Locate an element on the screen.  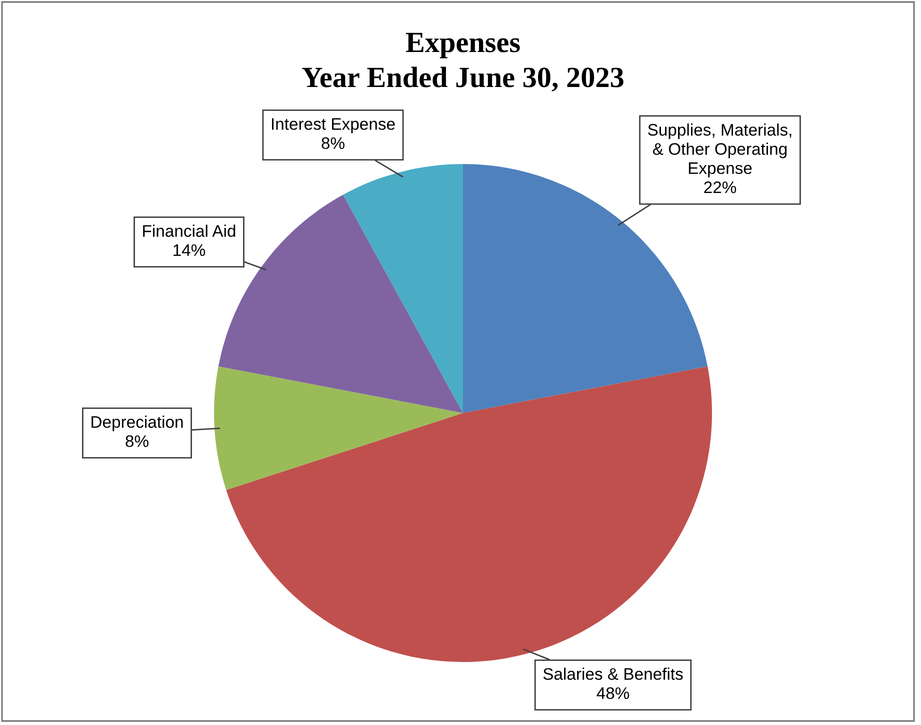
data-label: 48% is located at coordinates (613, 693).